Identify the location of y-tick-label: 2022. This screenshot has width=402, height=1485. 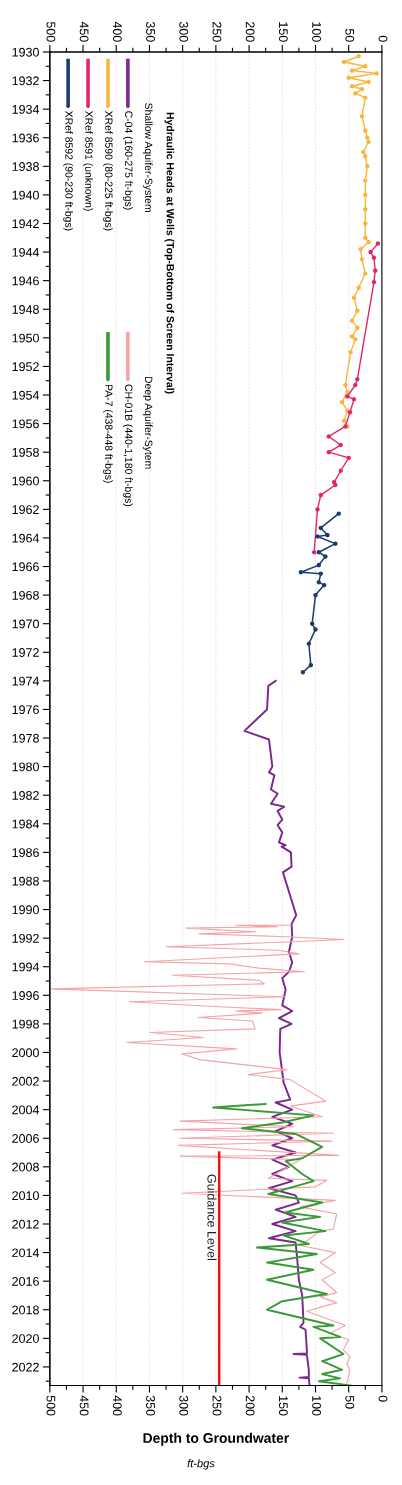
(25, 1367).